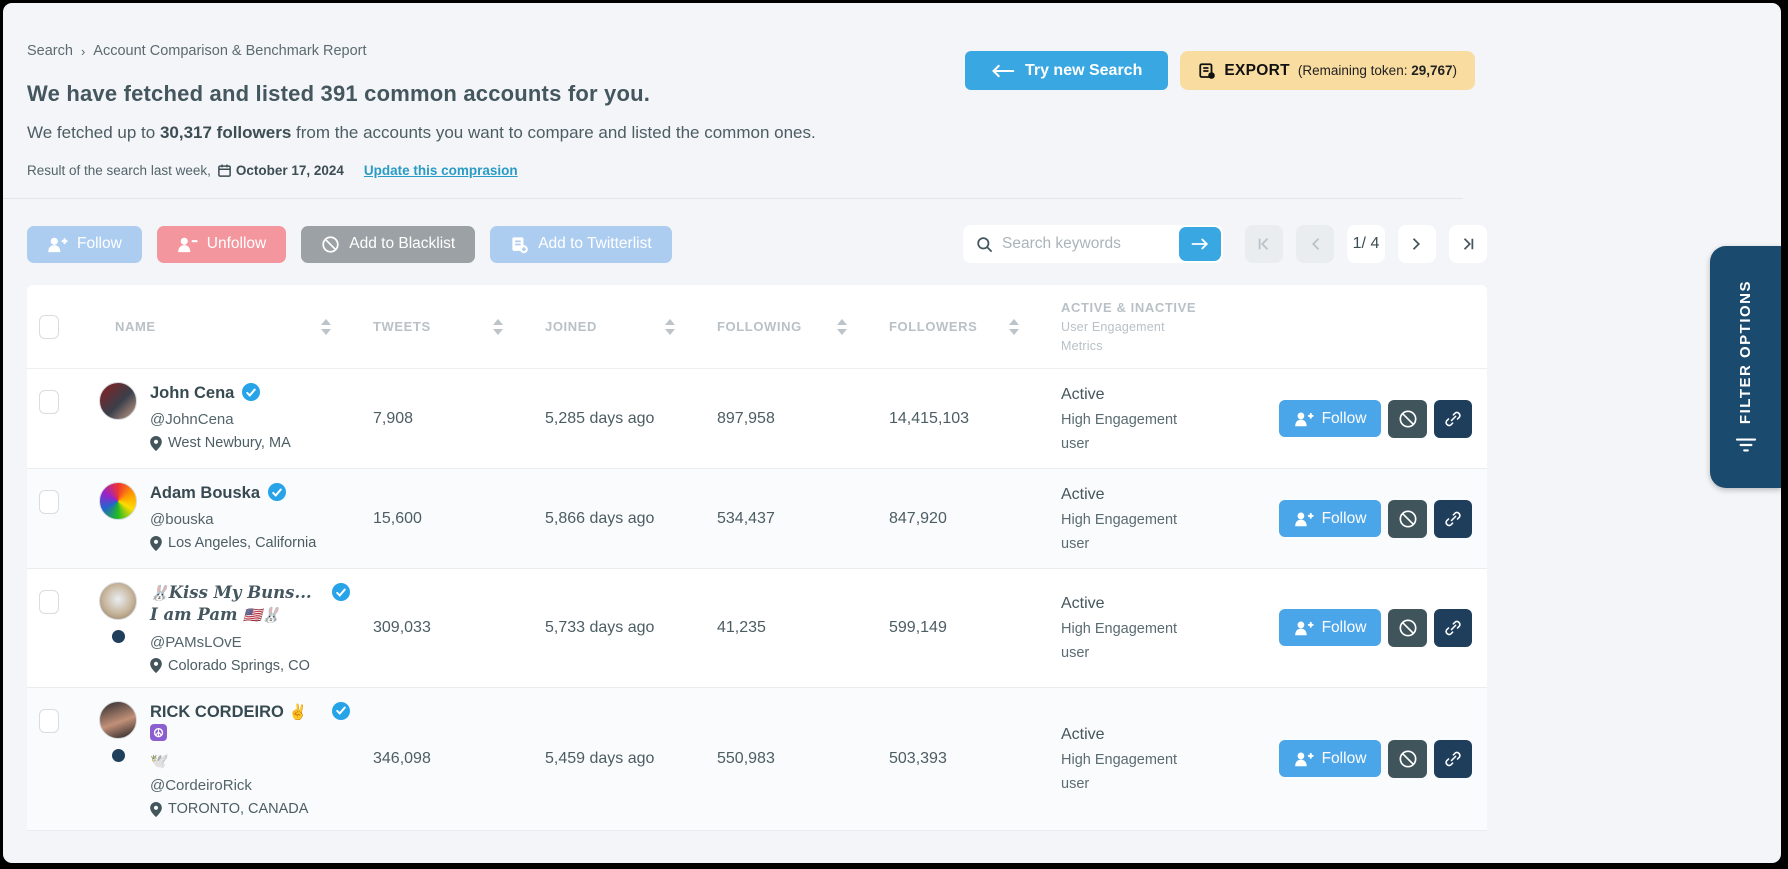 This screenshot has width=1788, height=869. Describe the element at coordinates (918, 627) in the screenshot. I see `followers-value: 599,149` at that location.